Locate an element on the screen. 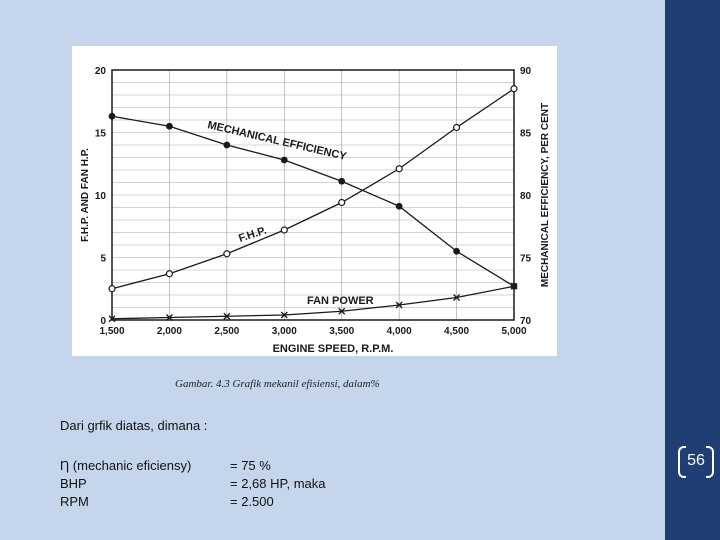 The height and width of the screenshot is (540, 720). y2-axis-label: MECHANICAL EFFICIENCY, PER CENT is located at coordinates (545, 195).